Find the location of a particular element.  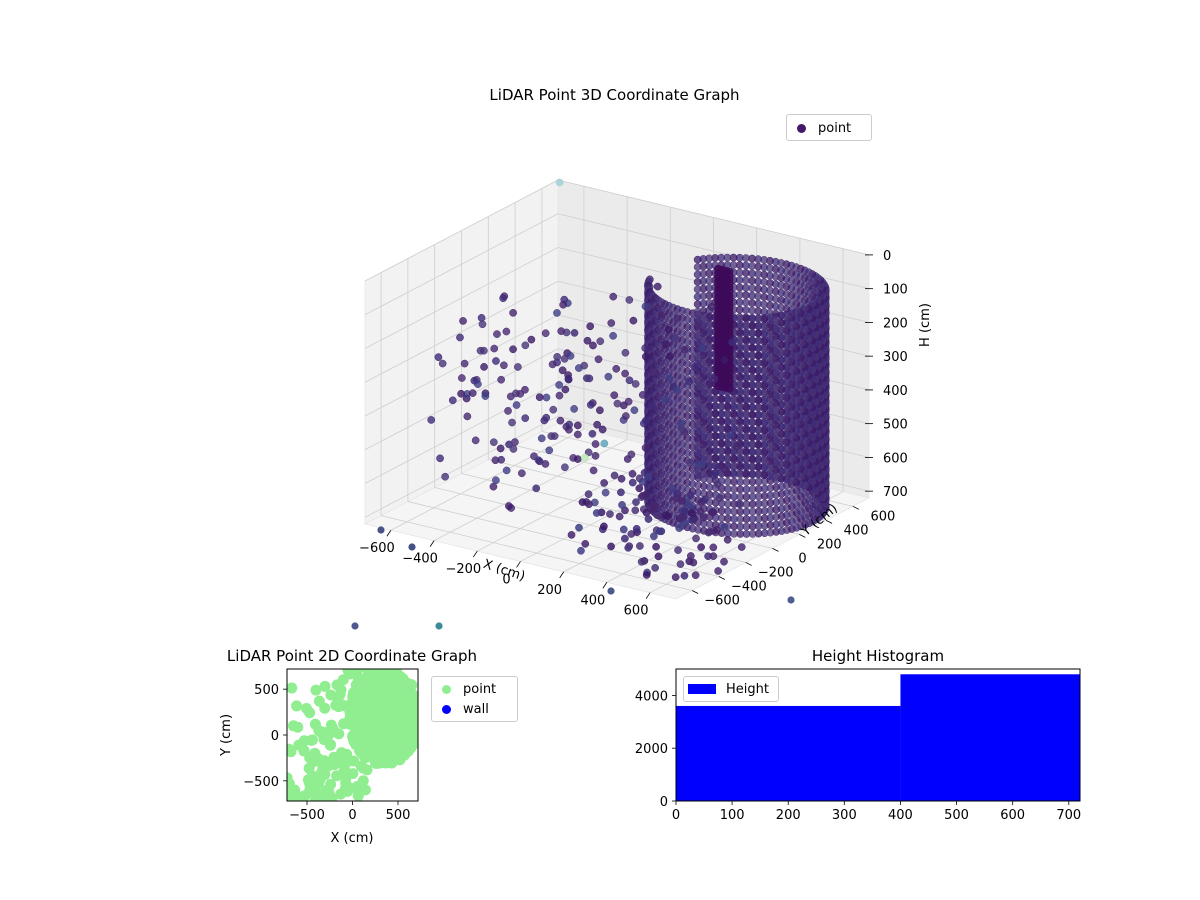

histogram-legend: Height is located at coordinates (731, 689).